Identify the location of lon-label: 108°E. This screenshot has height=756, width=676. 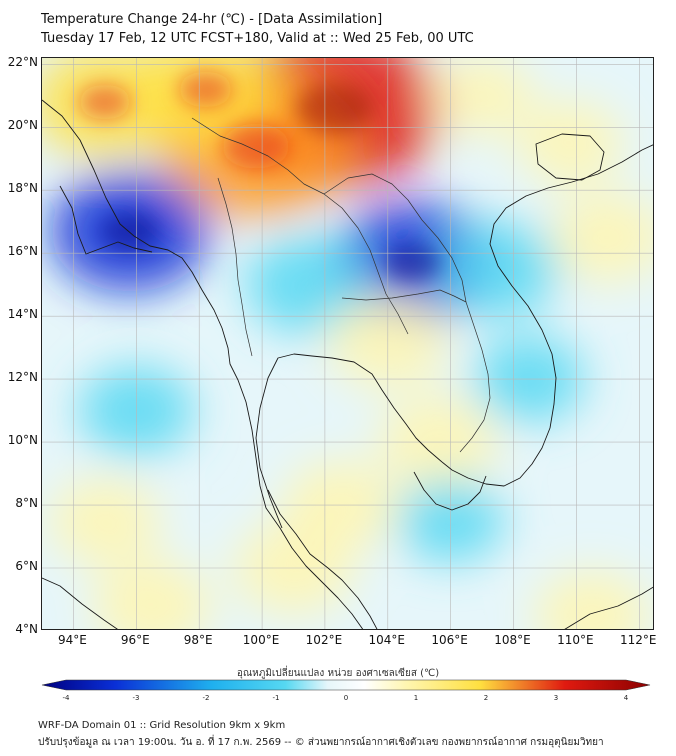
(512, 640).